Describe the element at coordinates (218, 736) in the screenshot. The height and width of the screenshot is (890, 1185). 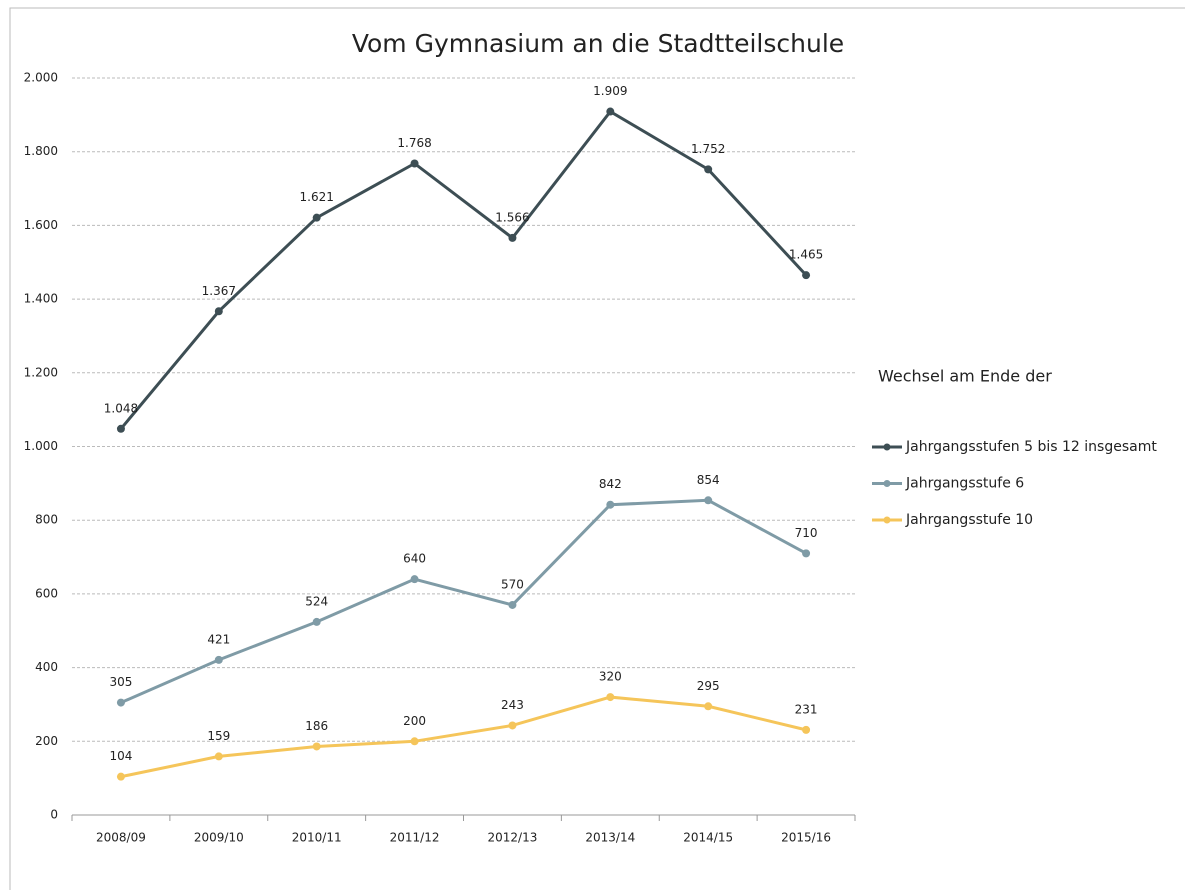
I see `data-label: 159` at that location.